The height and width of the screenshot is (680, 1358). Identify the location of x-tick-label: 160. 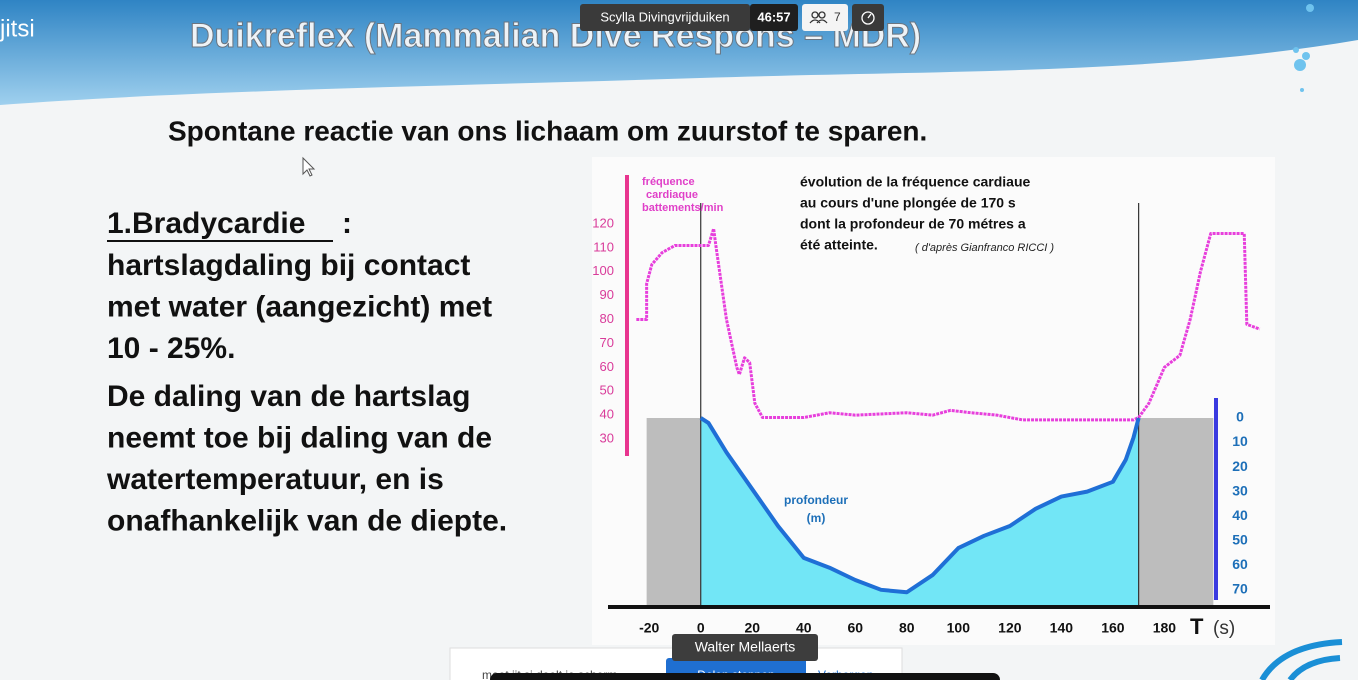
(1113, 628).